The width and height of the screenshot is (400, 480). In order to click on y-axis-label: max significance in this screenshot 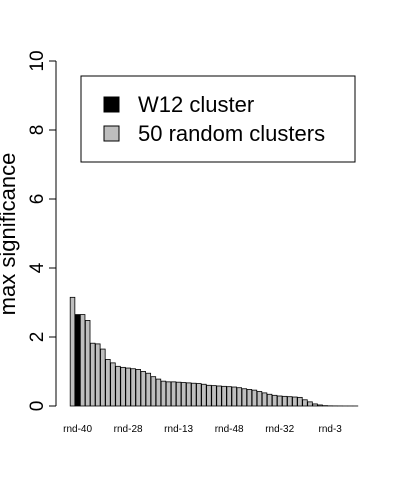, I will do `click(10, 234)`.